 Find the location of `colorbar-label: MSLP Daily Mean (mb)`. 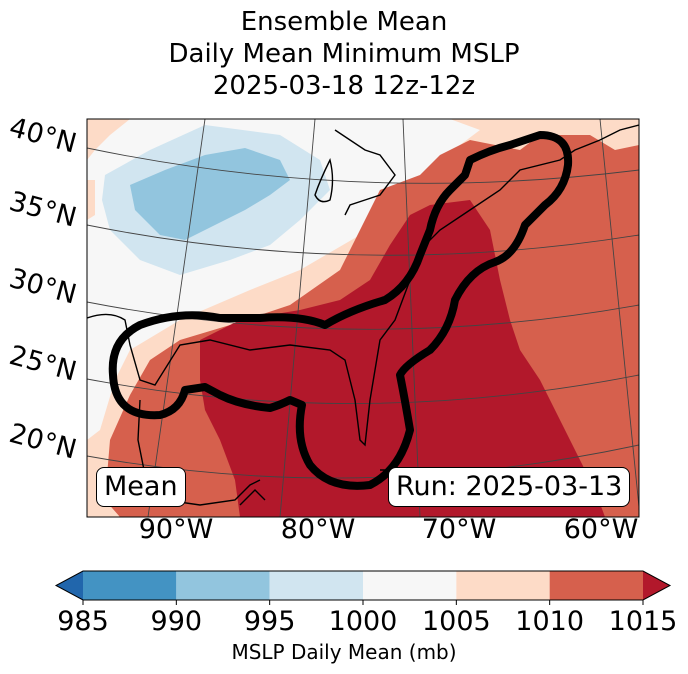

colorbar-label: MSLP Daily Mean (mb) is located at coordinates (344, 652).